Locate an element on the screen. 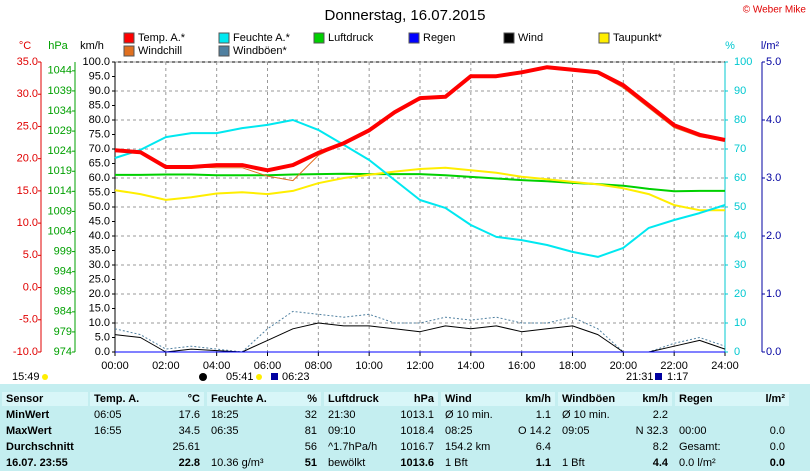  cell-text: ^1.7hPa/h is located at coordinates (352, 447).